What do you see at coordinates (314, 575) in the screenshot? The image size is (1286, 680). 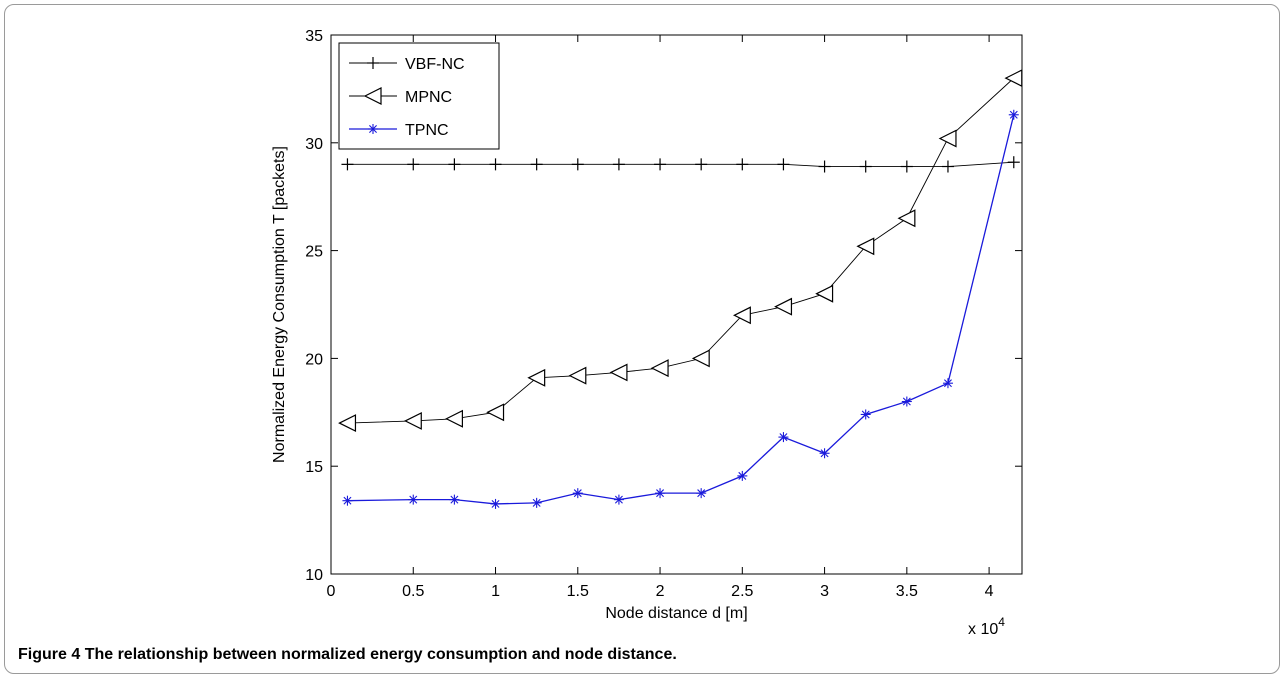 I see `y-tick-label: 10` at bounding box center [314, 575].